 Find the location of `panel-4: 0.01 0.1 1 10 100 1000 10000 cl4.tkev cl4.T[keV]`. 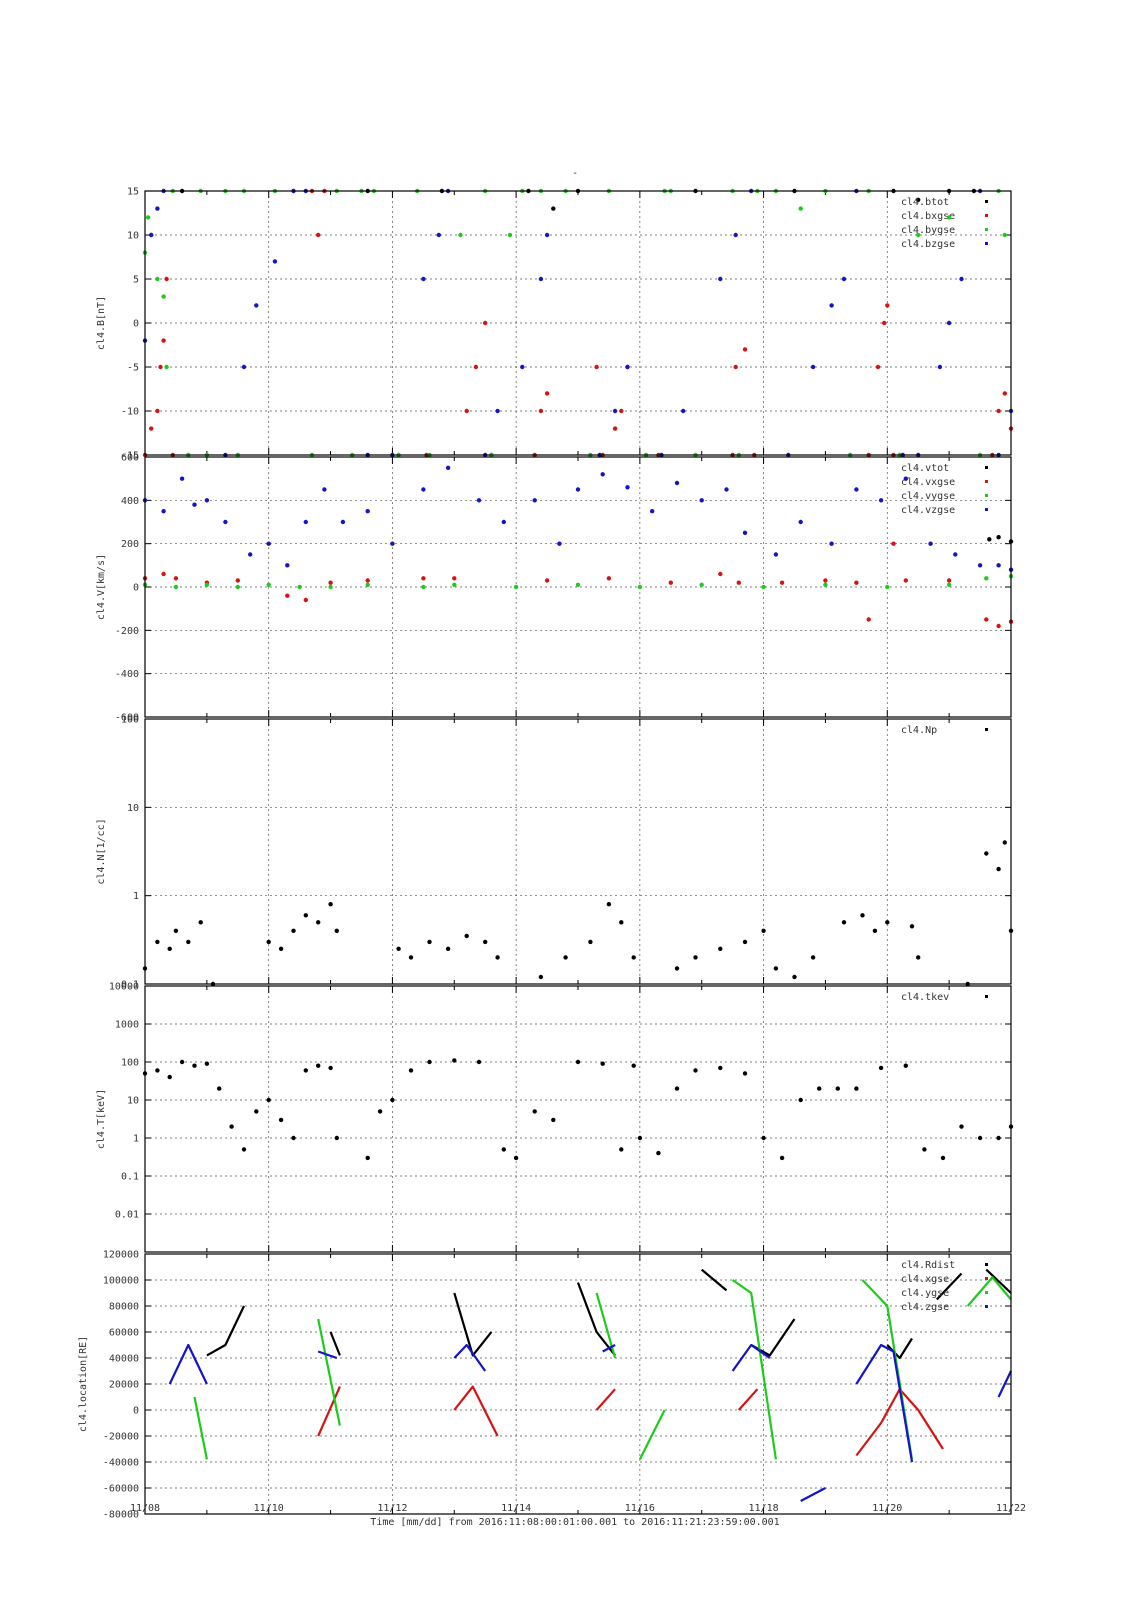

panel-4: 0.01 0.1 1 10 100 1000 10000 cl4.tkev cl4.T[keV] is located at coordinates (555, 1117).